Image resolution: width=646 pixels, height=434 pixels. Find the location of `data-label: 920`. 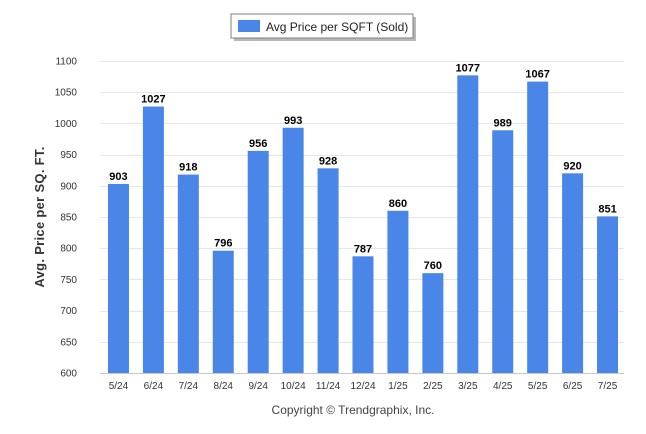

data-label: 920 is located at coordinates (572, 166).